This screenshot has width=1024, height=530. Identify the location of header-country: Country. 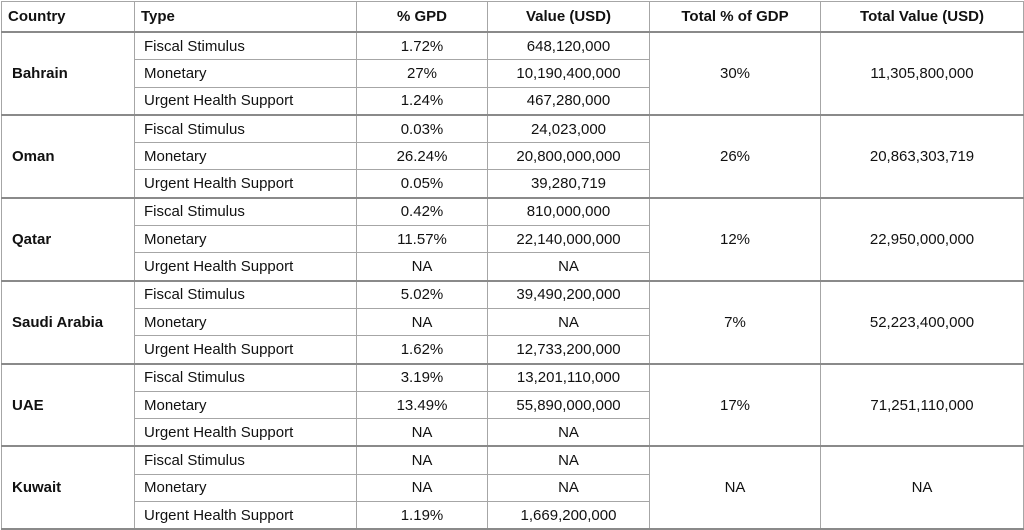
(68, 17).